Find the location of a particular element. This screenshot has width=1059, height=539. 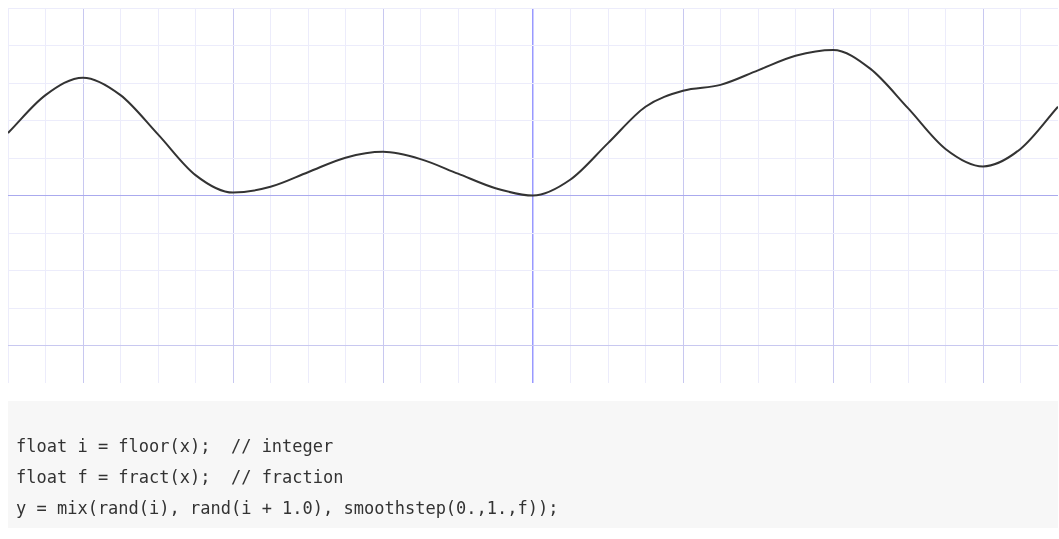

text: y = mix(rand(i), rand(i + 1.0), smoothstep(0.,1.,f)); is located at coordinates (288, 508).